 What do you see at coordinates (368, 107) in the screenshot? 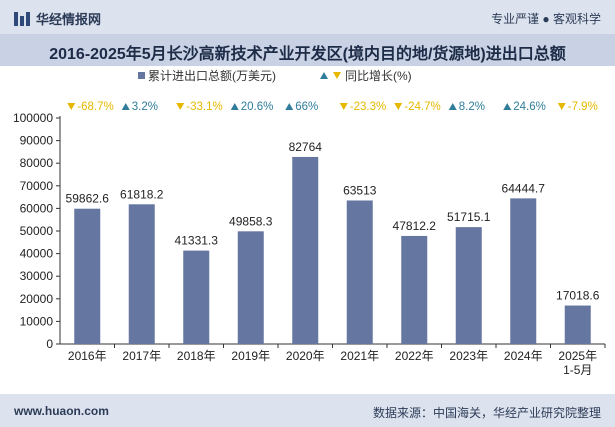
I see `growth-label: -23.3%` at bounding box center [368, 107].